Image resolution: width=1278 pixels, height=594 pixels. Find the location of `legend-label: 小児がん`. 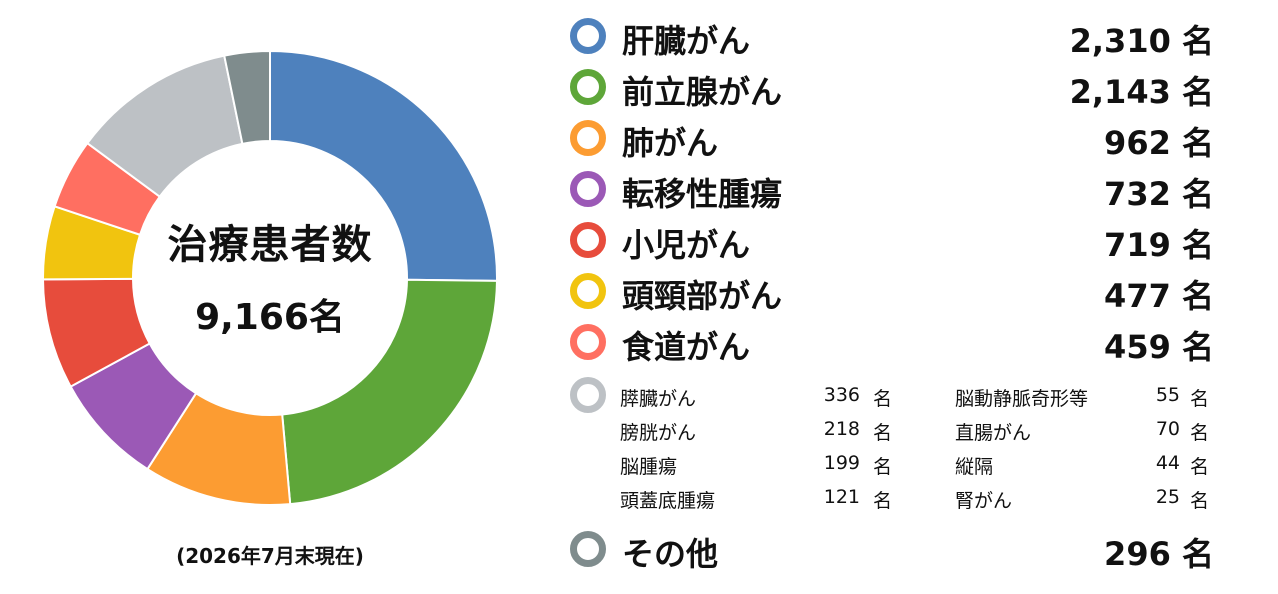

legend-label: 小児がん is located at coordinates (686, 245).